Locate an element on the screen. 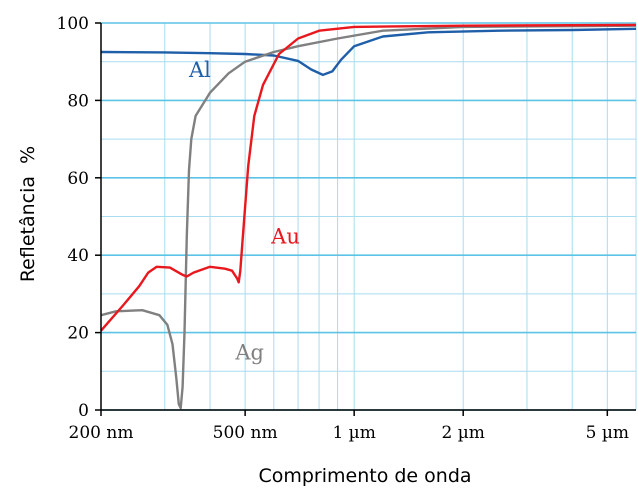 This screenshot has width=638, height=488. series-label-ag: Ag is located at coordinates (249, 353).